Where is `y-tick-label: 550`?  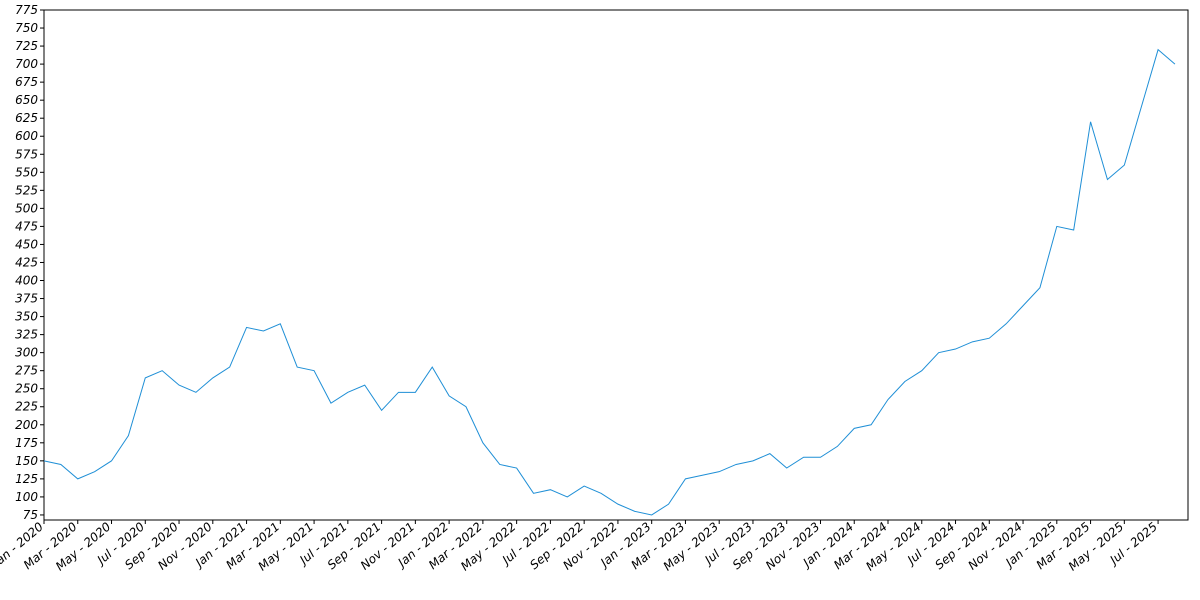
y-tick-label: 550 is located at coordinates (26, 172).